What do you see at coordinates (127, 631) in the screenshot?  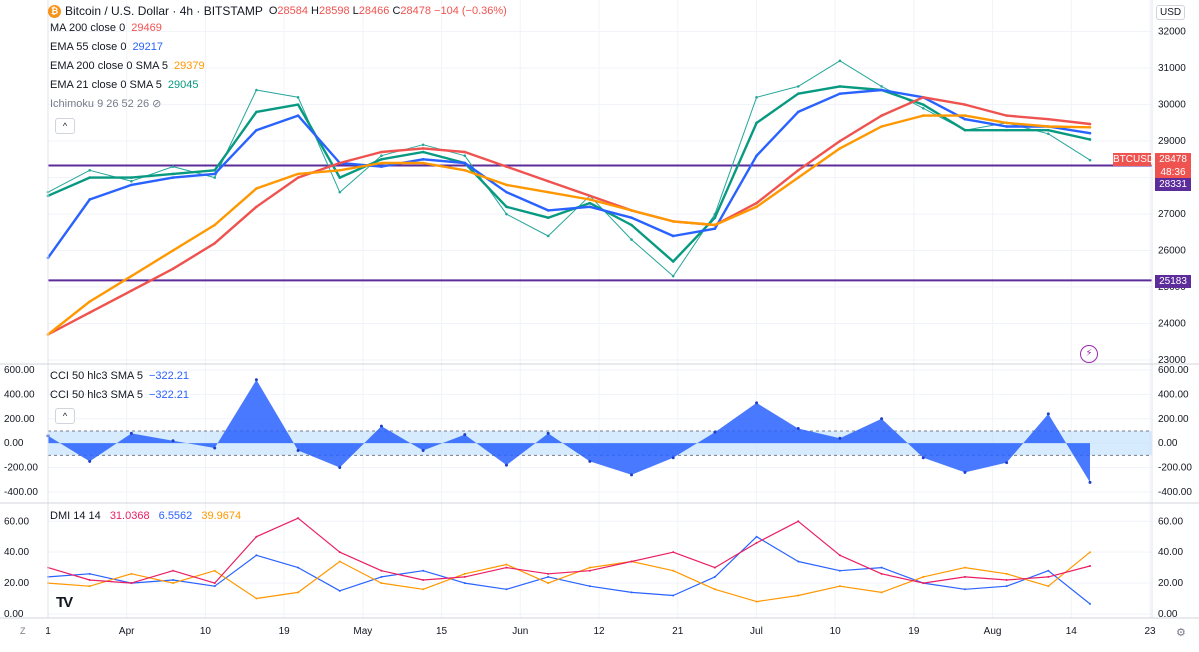 I see `x-tick-label: Apr` at bounding box center [127, 631].